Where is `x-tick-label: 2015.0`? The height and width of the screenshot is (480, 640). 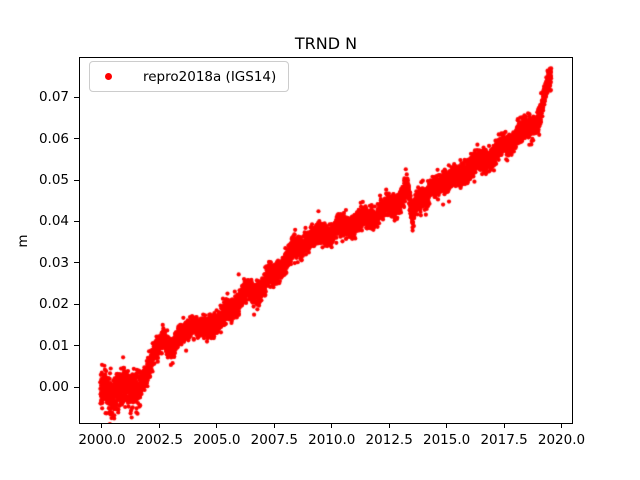 x-tick-label: 2015.0 is located at coordinates (447, 440).